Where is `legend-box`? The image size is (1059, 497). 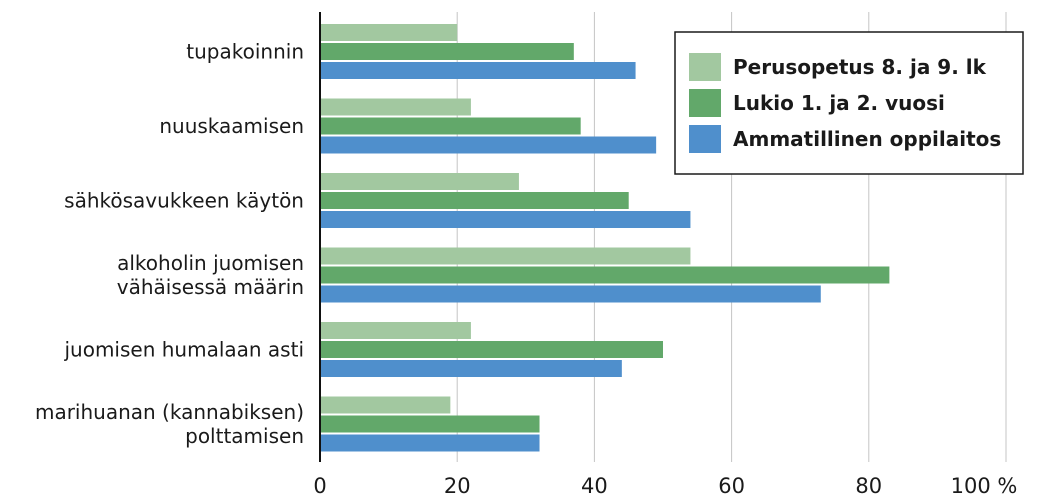
legend-box is located at coordinates (849, 103).